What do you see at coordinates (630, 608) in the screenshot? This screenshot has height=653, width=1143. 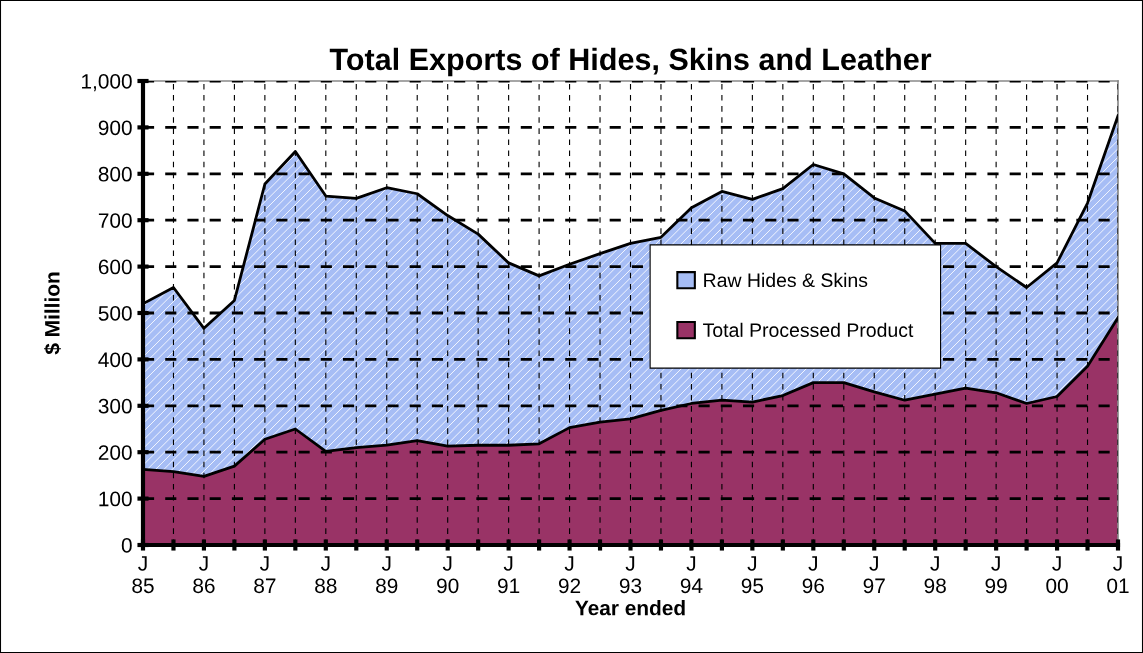 I see `x-axis-title: Year ended` at bounding box center [630, 608].